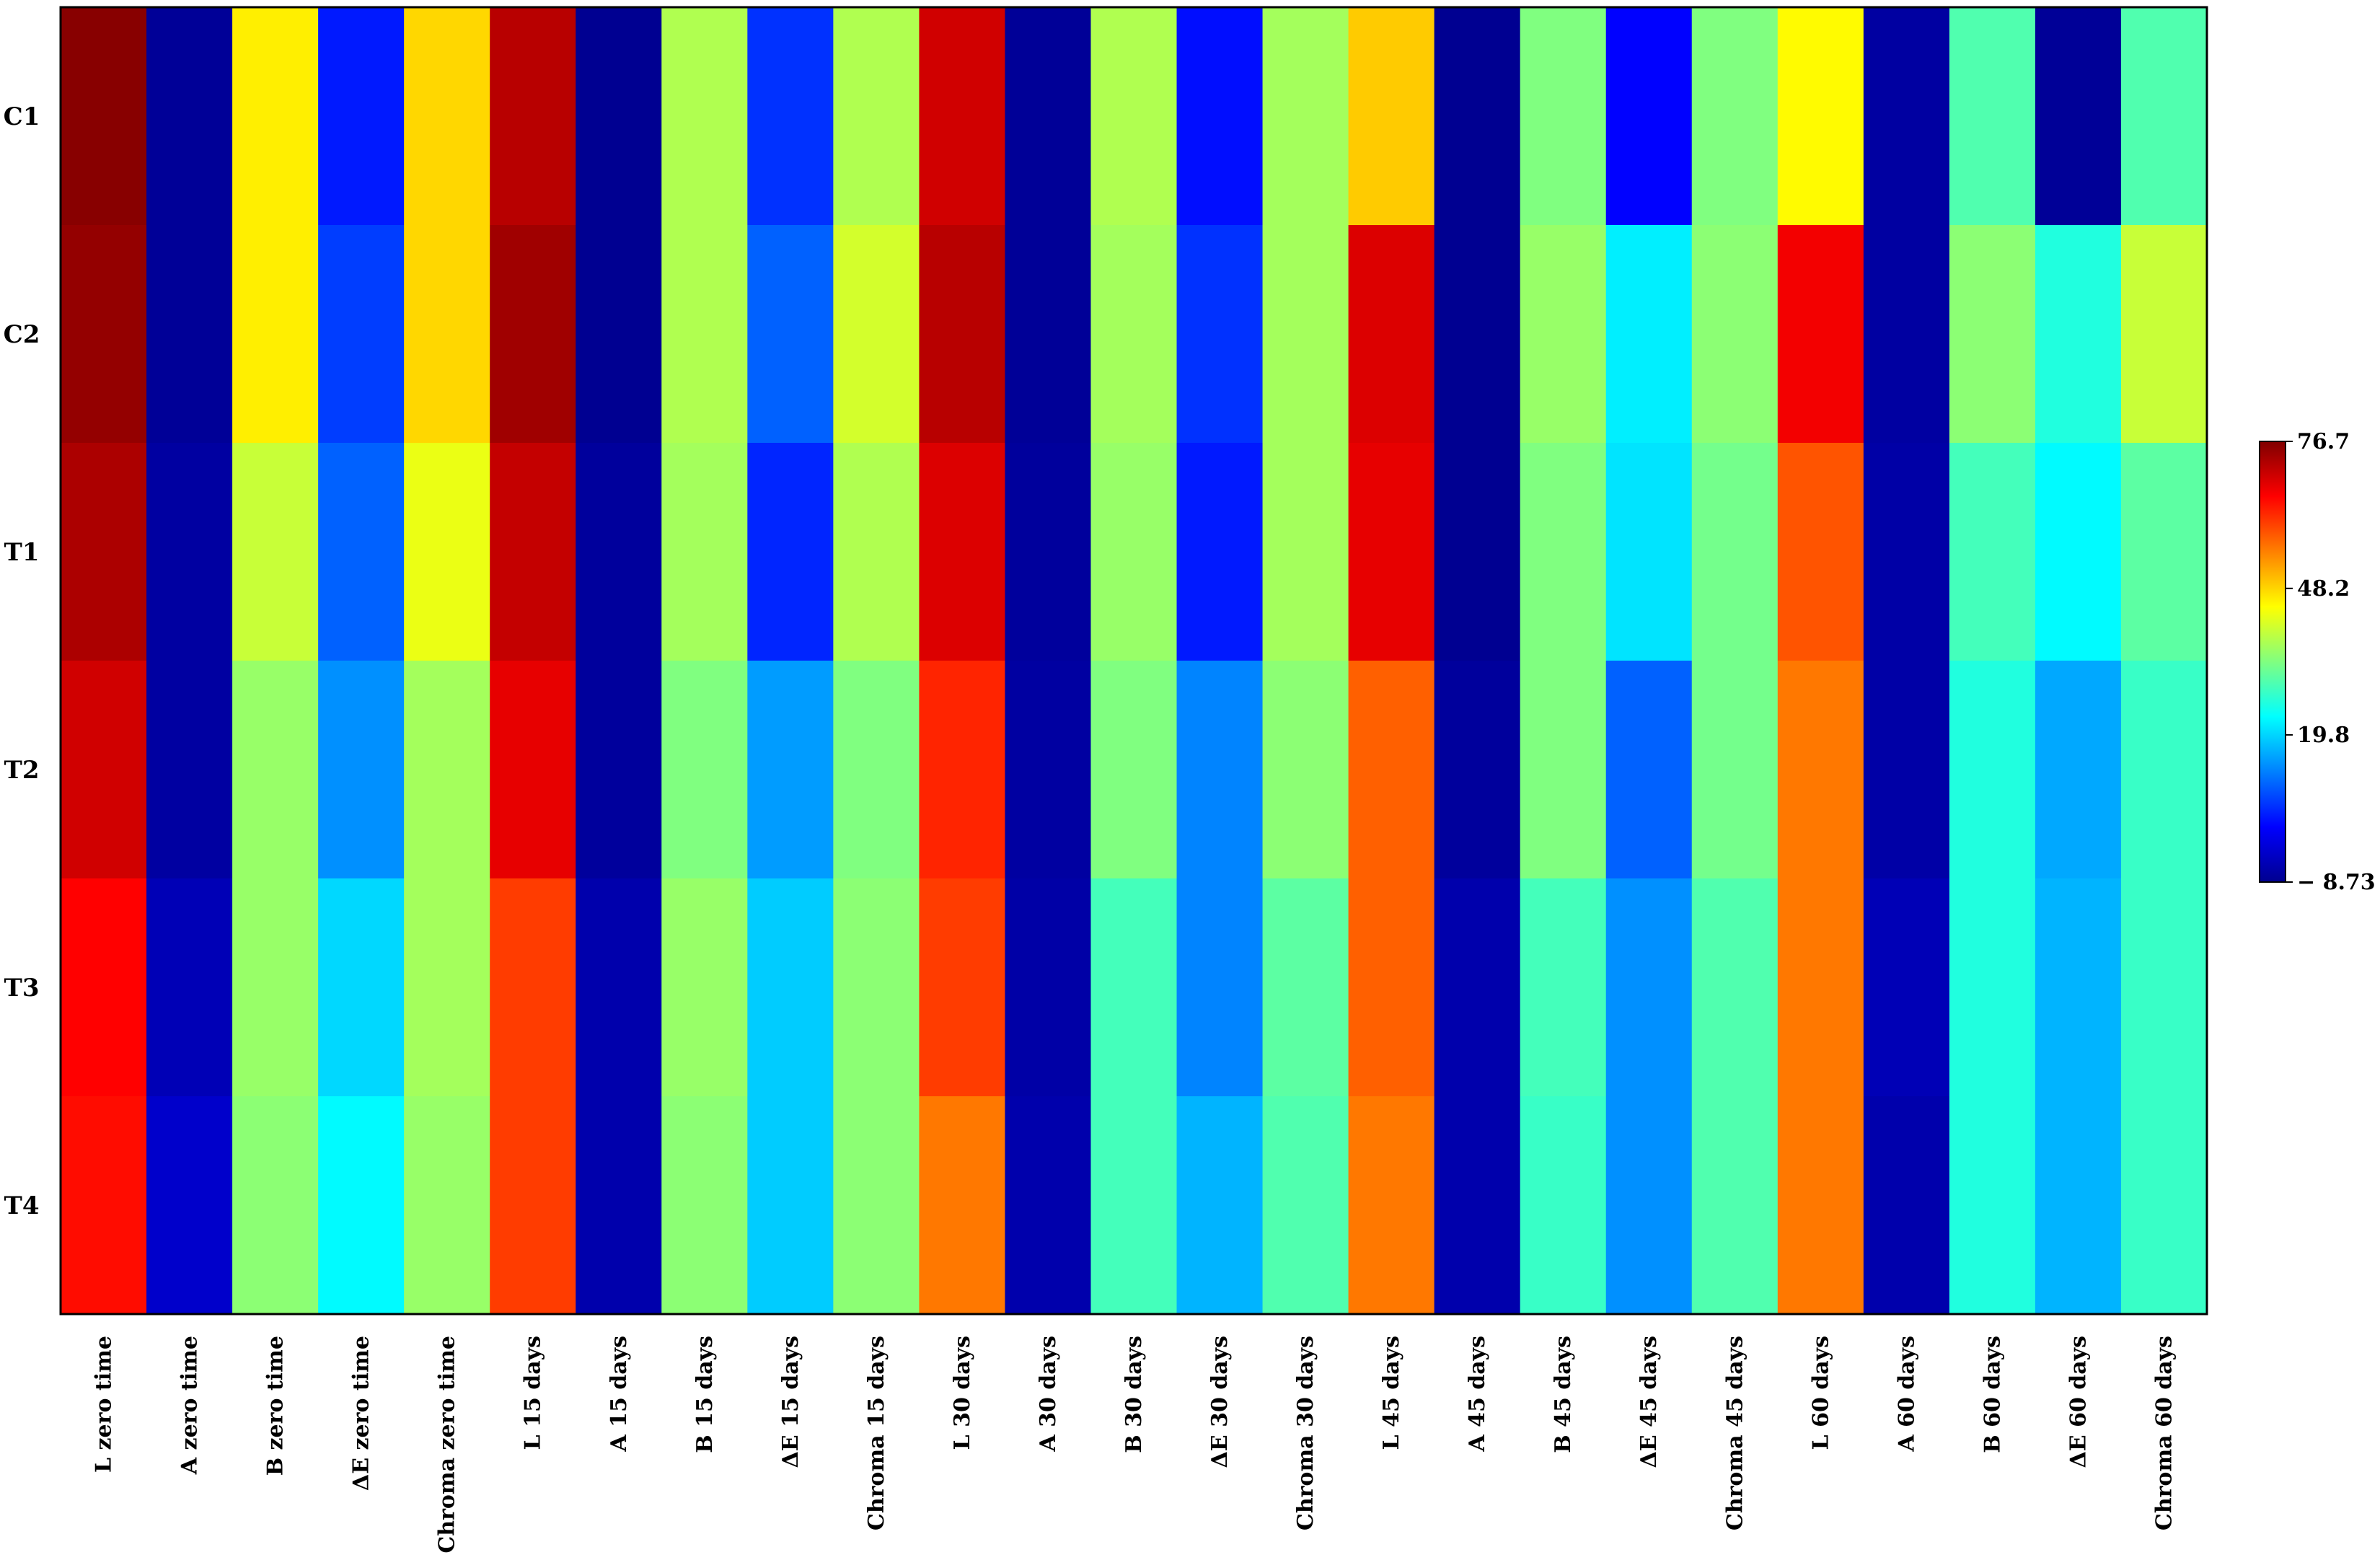 Image resolution: width=2380 pixels, height=1560 pixels. Describe the element at coordinates (2317, 662) in the screenshot. I see `colorbar: 76.7 48.2 19.8 − 8.73` at that location.